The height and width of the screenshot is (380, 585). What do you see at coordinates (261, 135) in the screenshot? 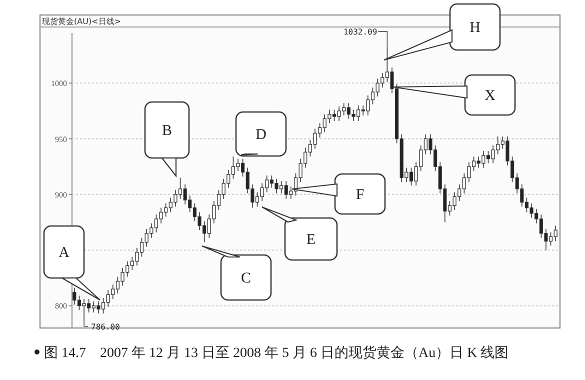
I see `annotation: D` at bounding box center [261, 135].